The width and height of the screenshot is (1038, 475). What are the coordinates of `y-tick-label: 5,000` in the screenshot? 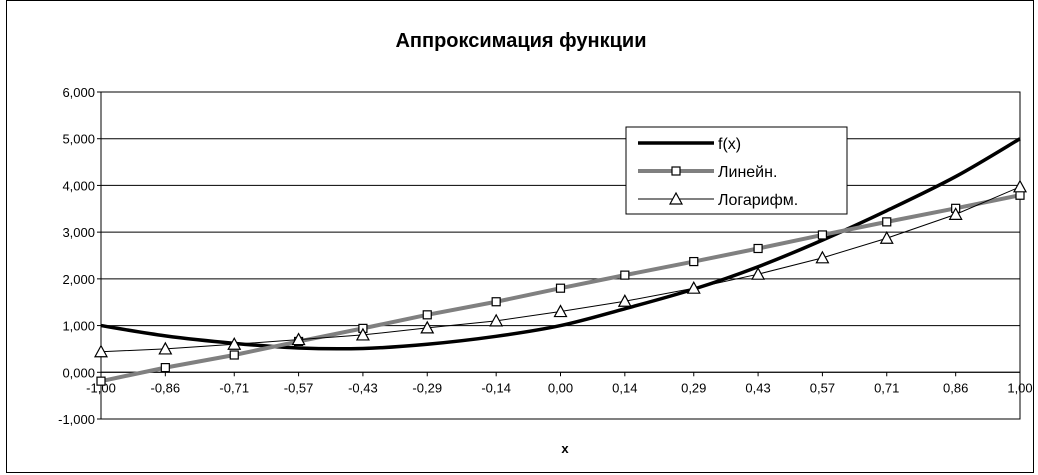 It's located at (78, 139).